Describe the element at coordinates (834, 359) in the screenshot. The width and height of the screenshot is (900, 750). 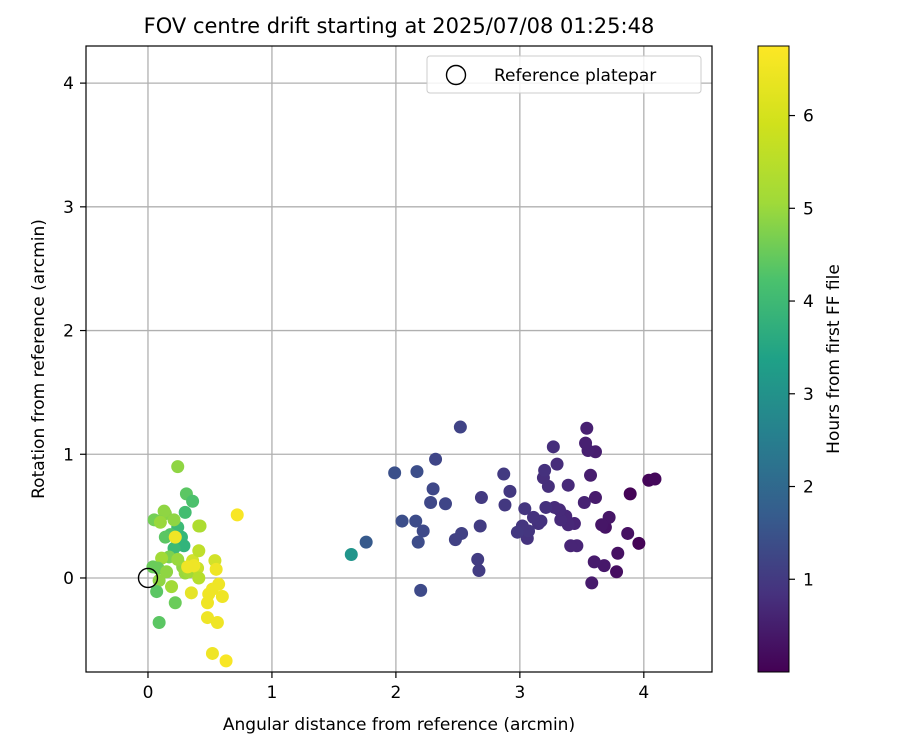
I see `colorbar-label: Hours from first FF file` at that location.